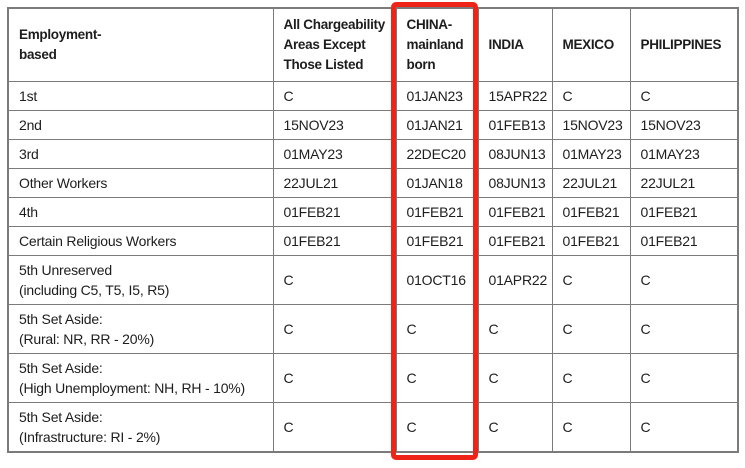 Image resolution: width=745 pixels, height=468 pixels. I want to click on date-cell: 01JAN18, so click(437, 183).